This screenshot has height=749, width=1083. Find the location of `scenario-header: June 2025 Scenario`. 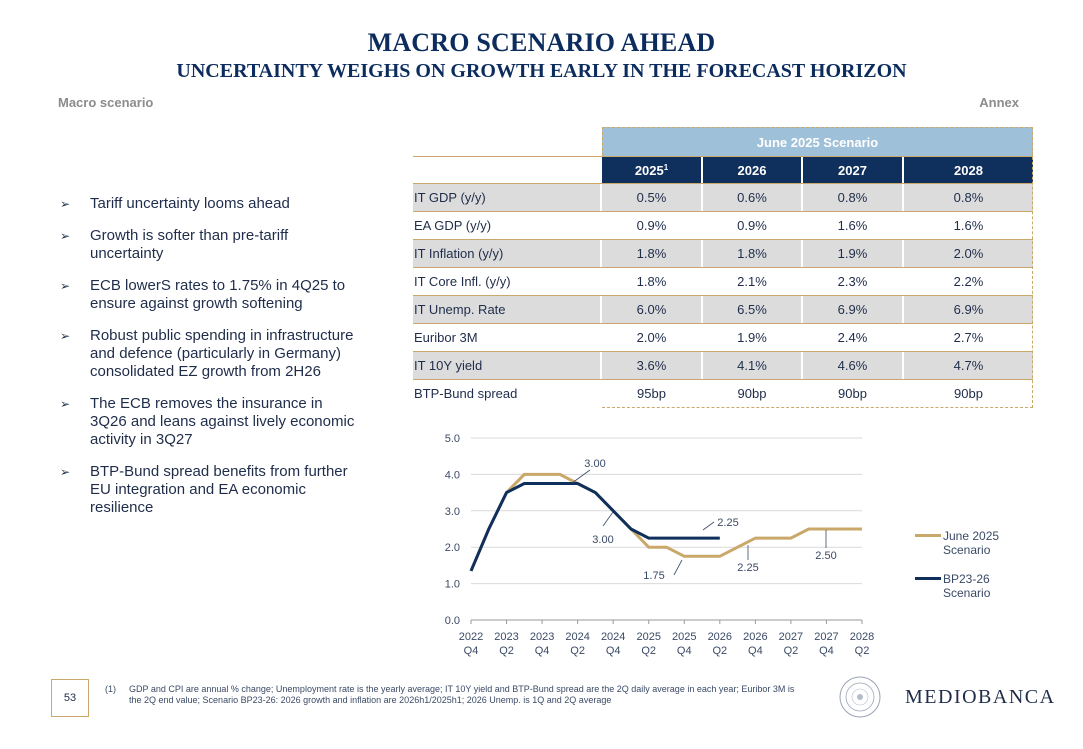

scenario-header: June 2025 Scenario is located at coordinates (817, 141).